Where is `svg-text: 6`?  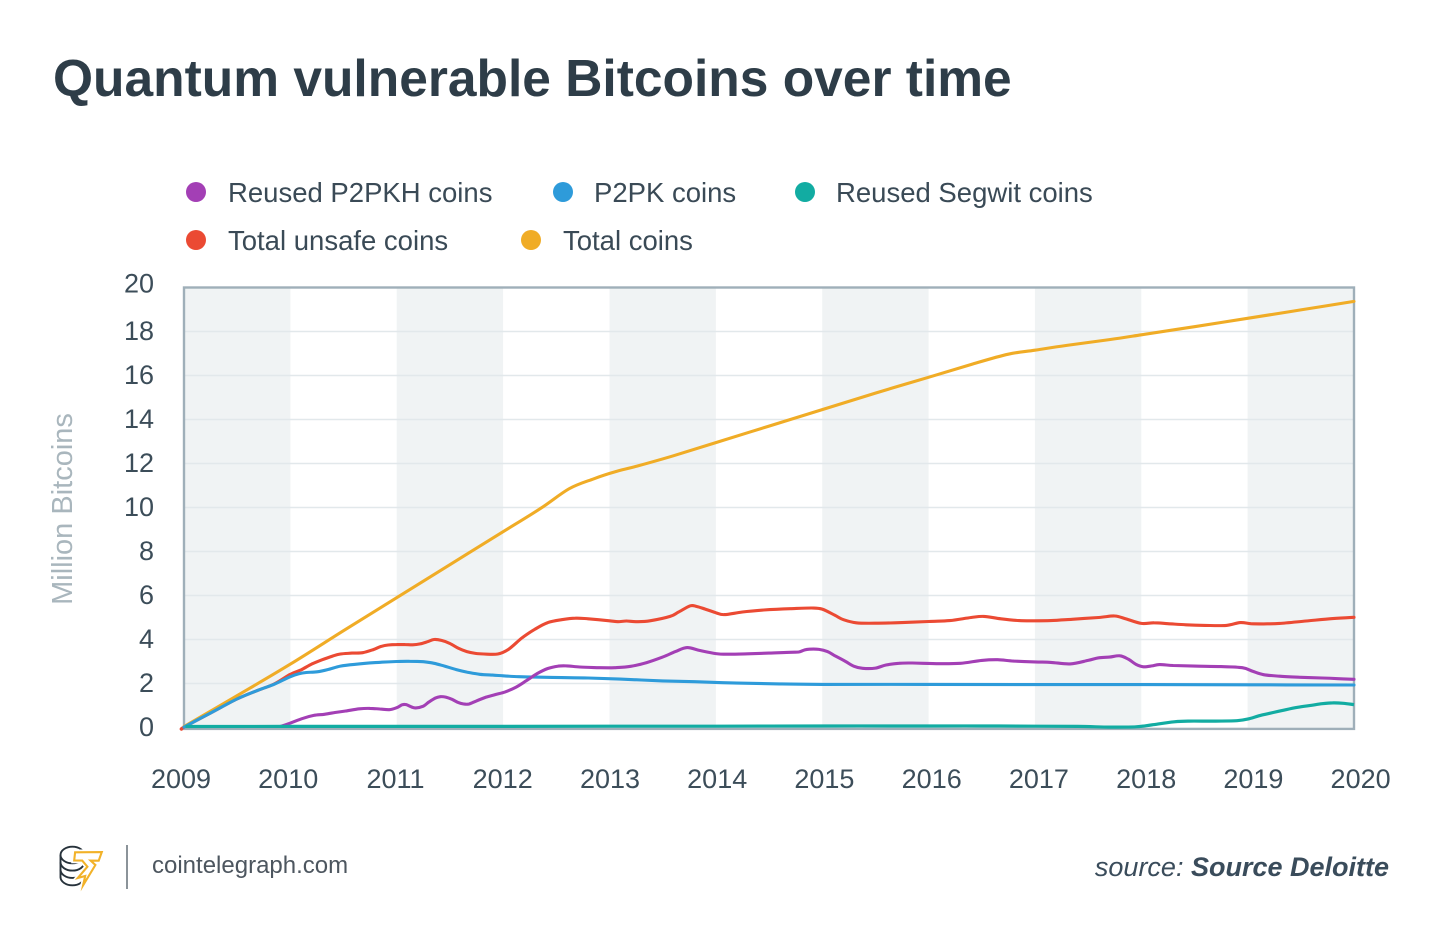 svg-text: 6 is located at coordinates (146, 595).